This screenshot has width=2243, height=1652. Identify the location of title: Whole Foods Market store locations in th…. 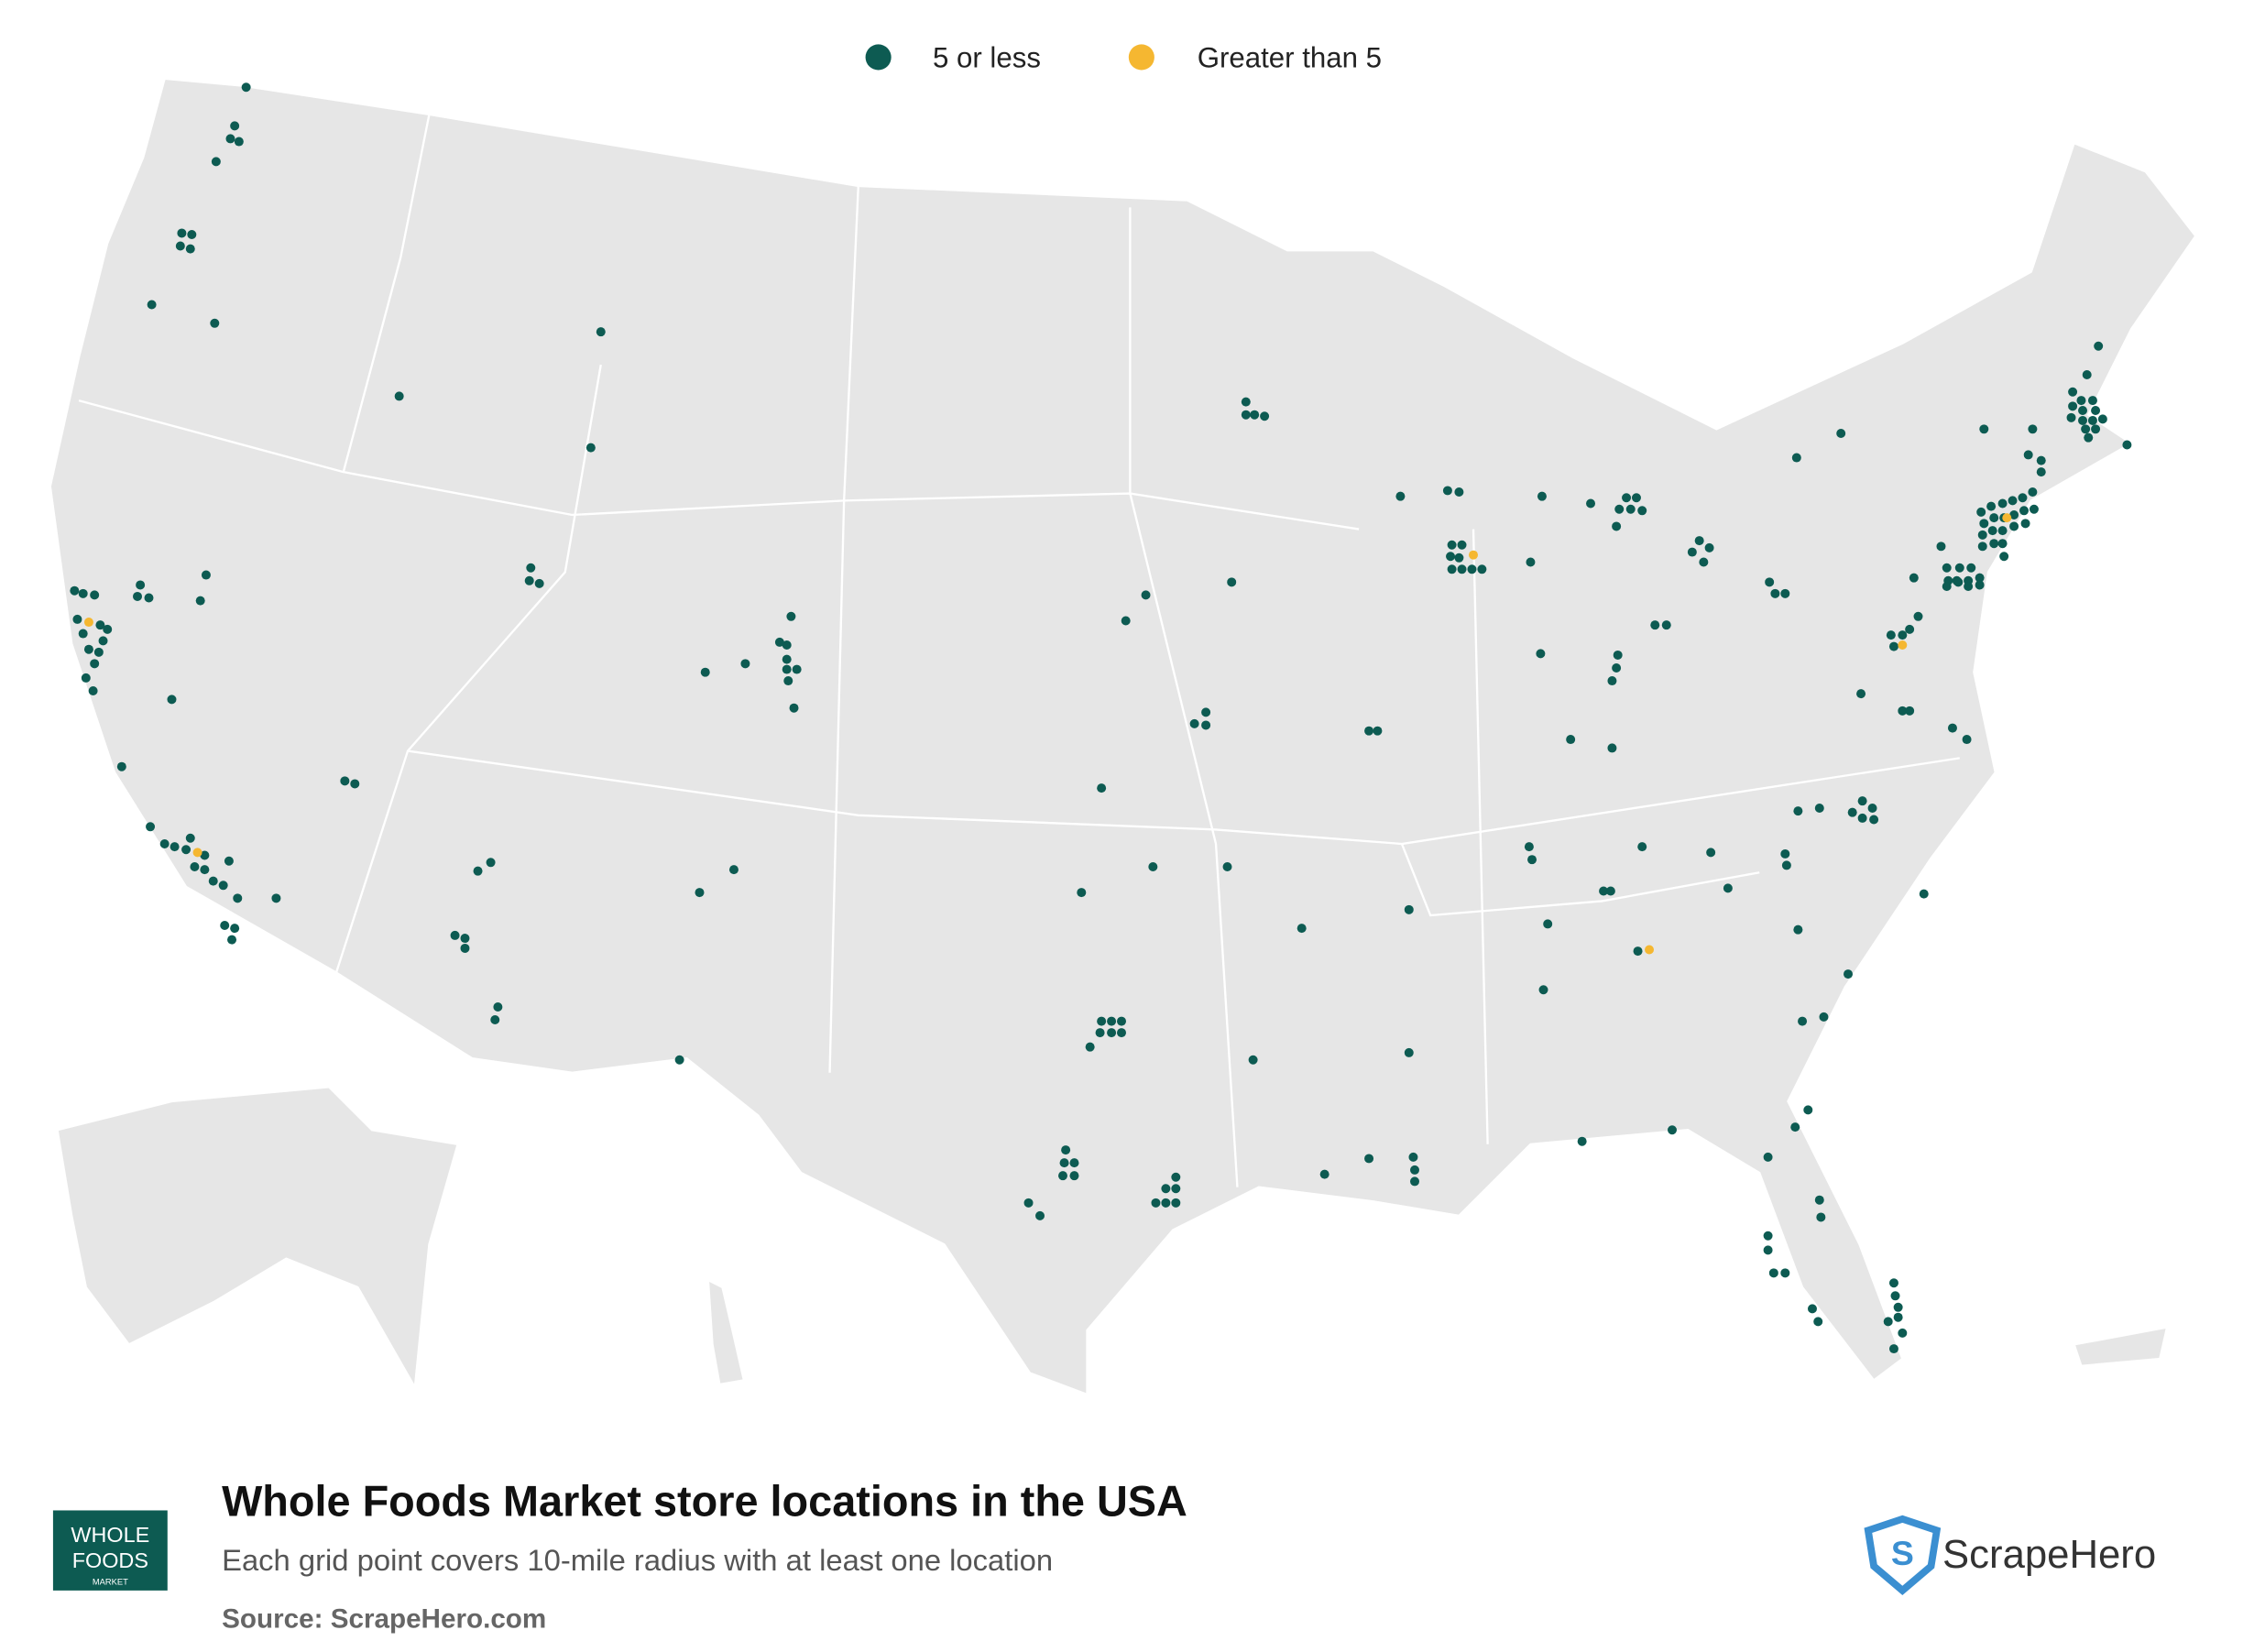
(704, 1502).